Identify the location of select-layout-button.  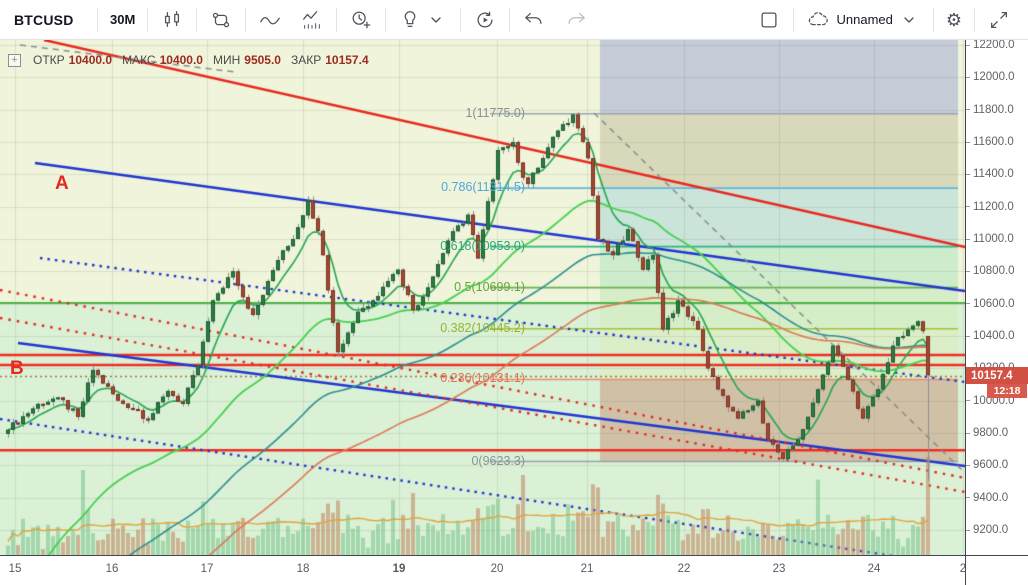
(769, 20).